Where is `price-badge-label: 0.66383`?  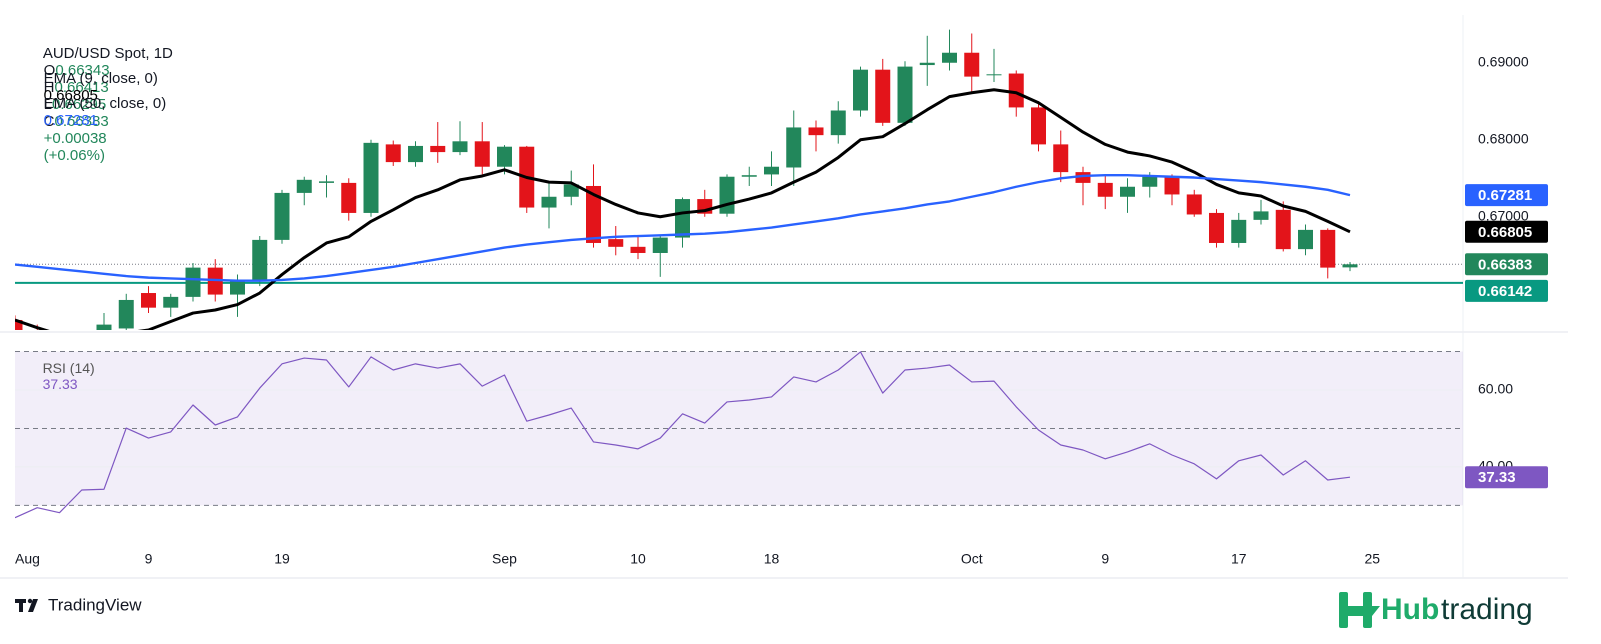
price-badge-label: 0.66383 is located at coordinates (1505, 264).